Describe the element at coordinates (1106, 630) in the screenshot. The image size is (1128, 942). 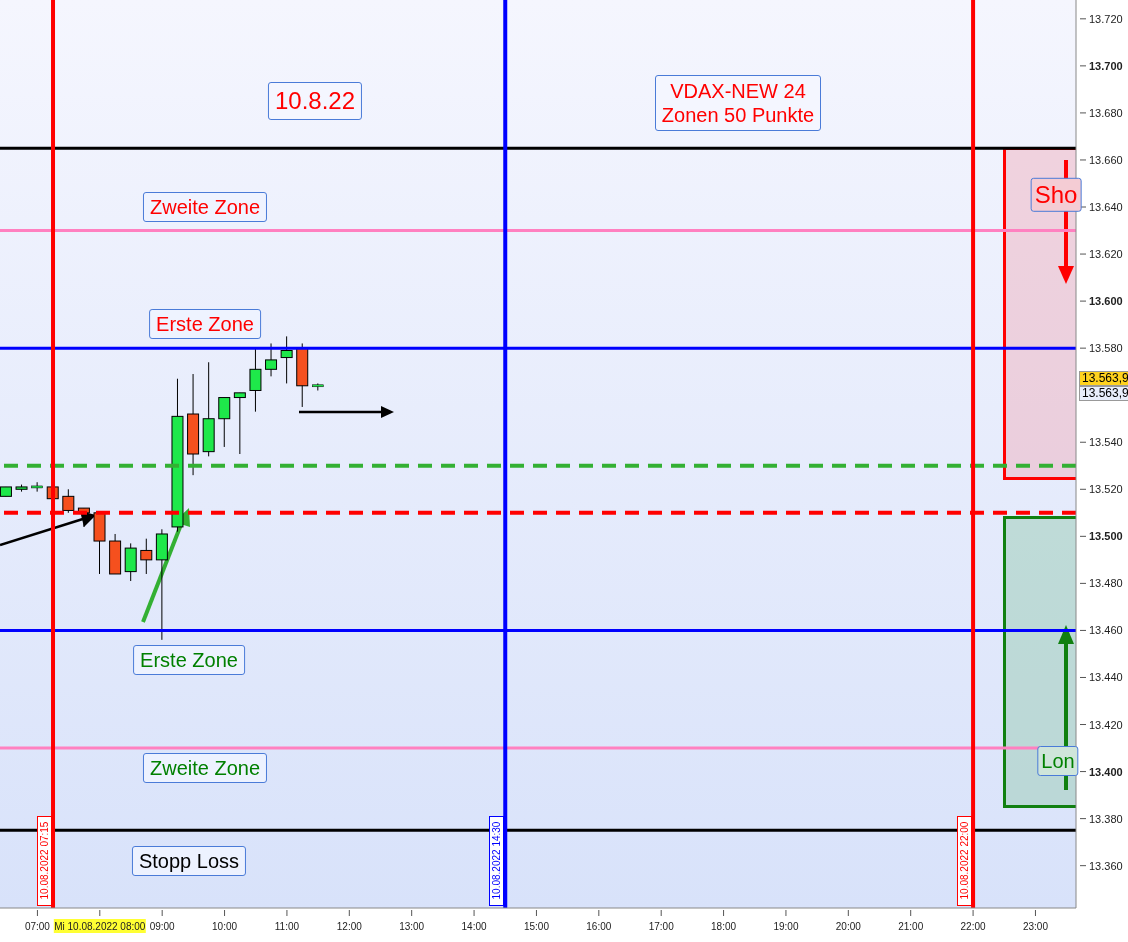
I see `y-tick-label: 13.460` at that location.